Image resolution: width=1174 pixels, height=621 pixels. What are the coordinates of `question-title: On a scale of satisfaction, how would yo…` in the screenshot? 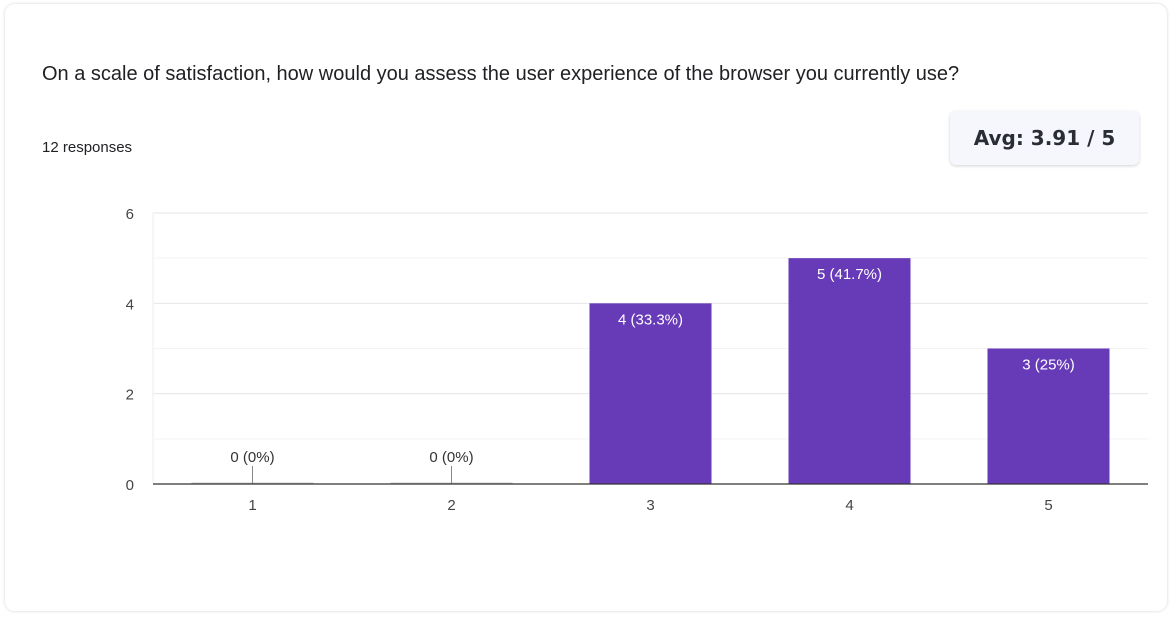 It's located at (501, 74).